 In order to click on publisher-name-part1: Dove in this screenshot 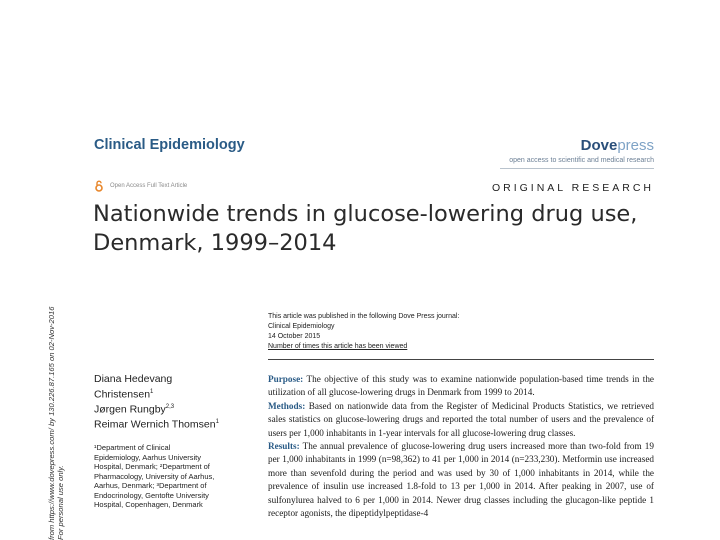, I will do `click(599, 145)`.